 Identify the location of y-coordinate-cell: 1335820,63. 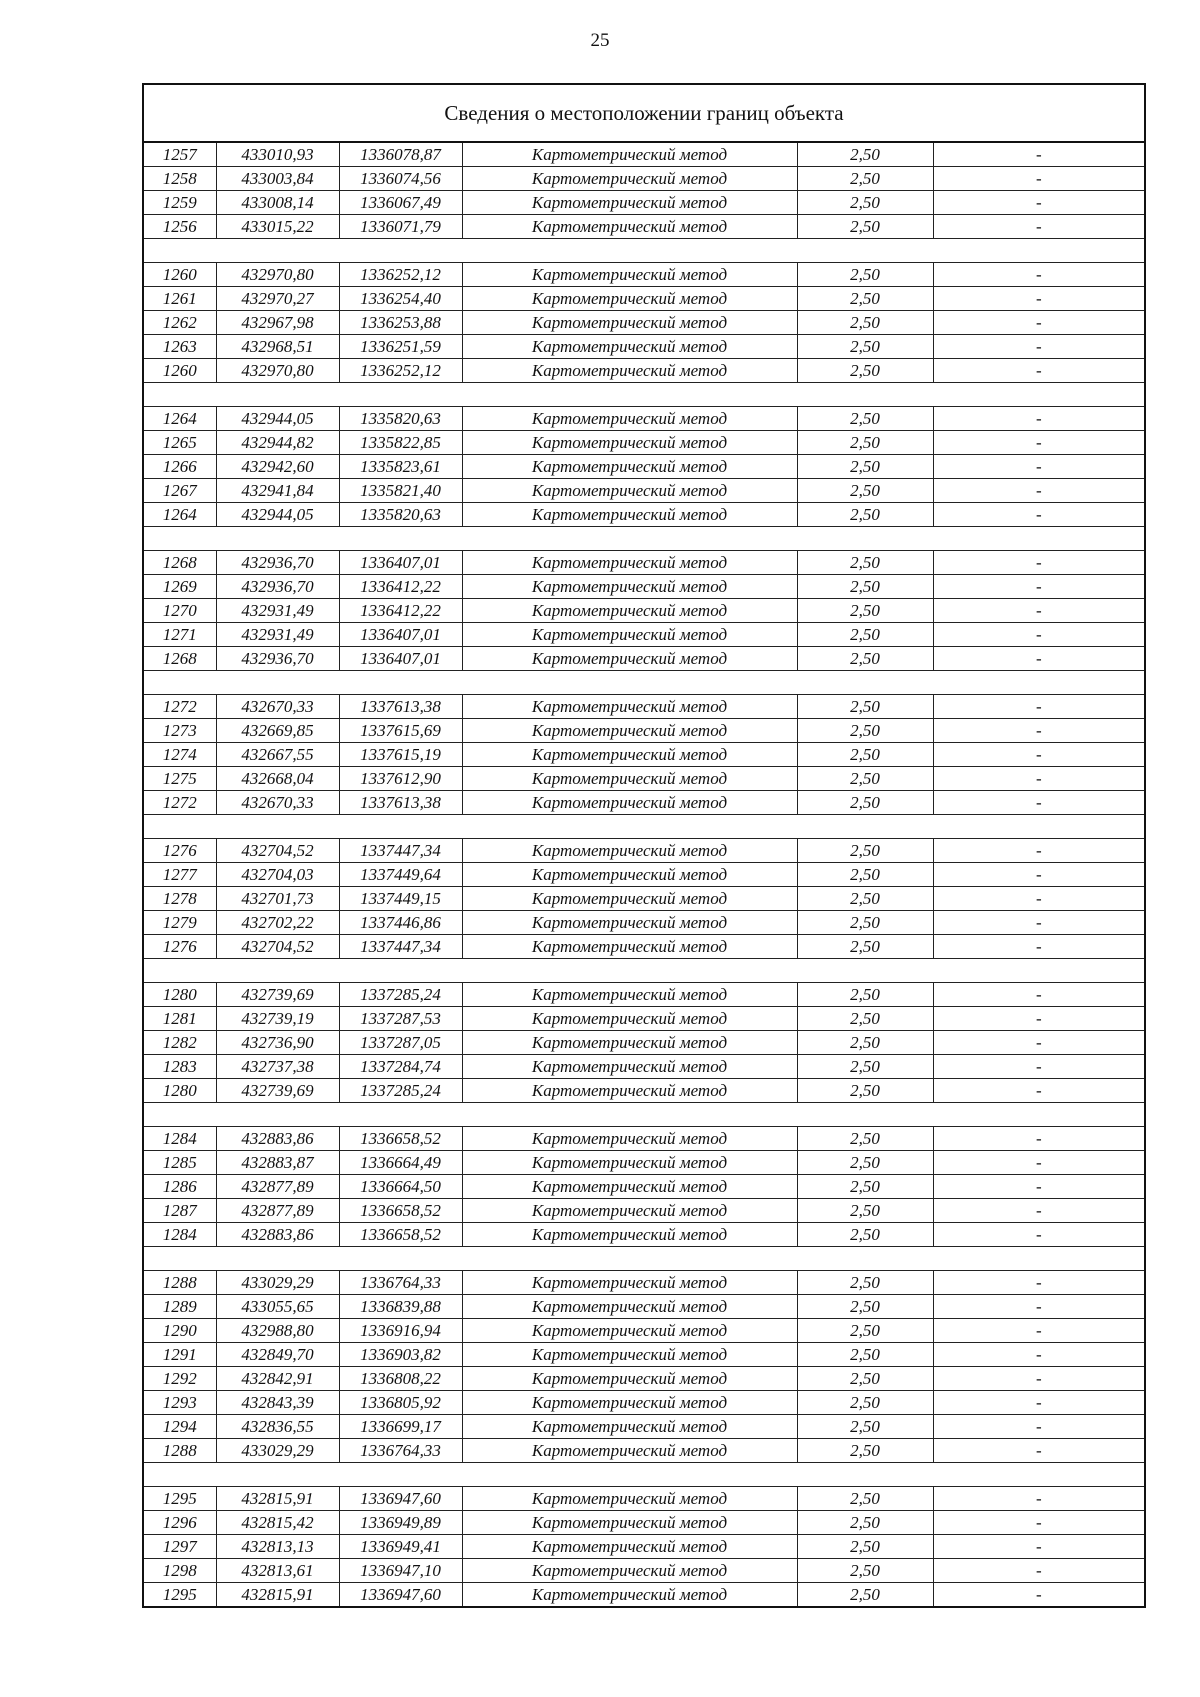
(400, 418).